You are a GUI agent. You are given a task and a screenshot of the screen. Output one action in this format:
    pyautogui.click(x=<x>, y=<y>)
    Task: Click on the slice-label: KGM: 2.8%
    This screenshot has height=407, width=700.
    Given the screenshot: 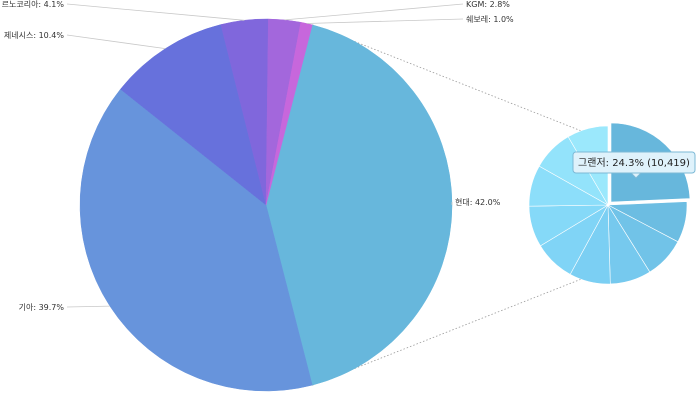 What is the action you would take?
    pyautogui.click(x=488, y=4)
    